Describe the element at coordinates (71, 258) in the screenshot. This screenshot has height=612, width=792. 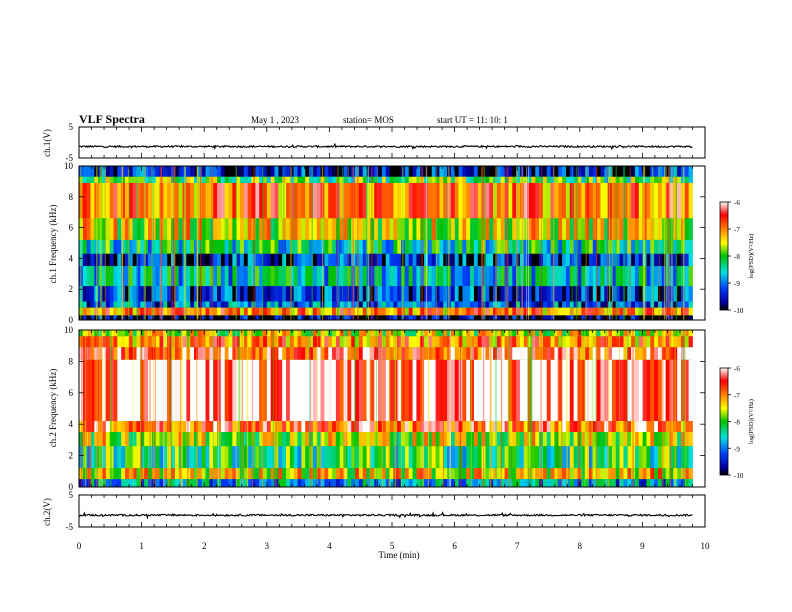
I see `y-tick-label: 4` at that location.